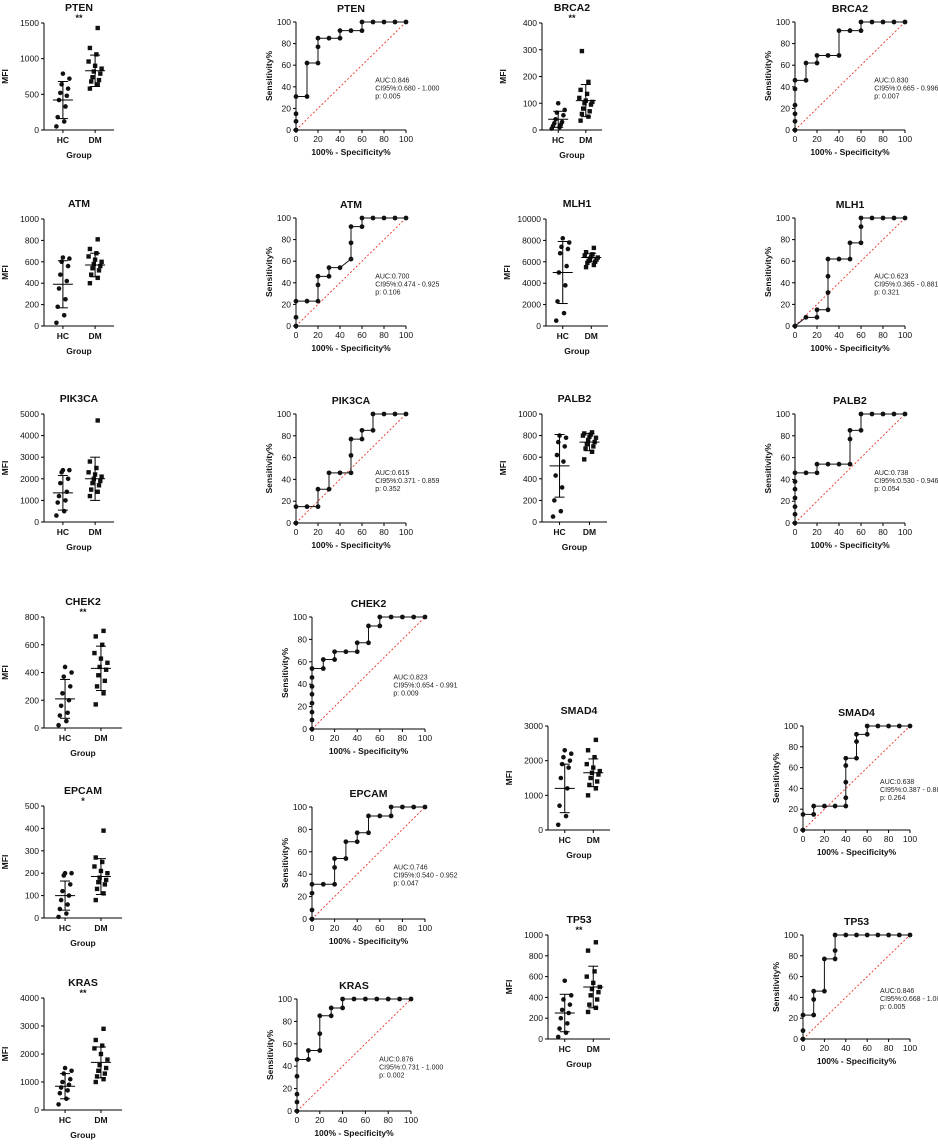 The width and height of the screenshot is (938, 1146). What do you see at coordinates (530, 457) in the screenshot?
I see `y-tick-label: 600` at bounding box center [530, 457].